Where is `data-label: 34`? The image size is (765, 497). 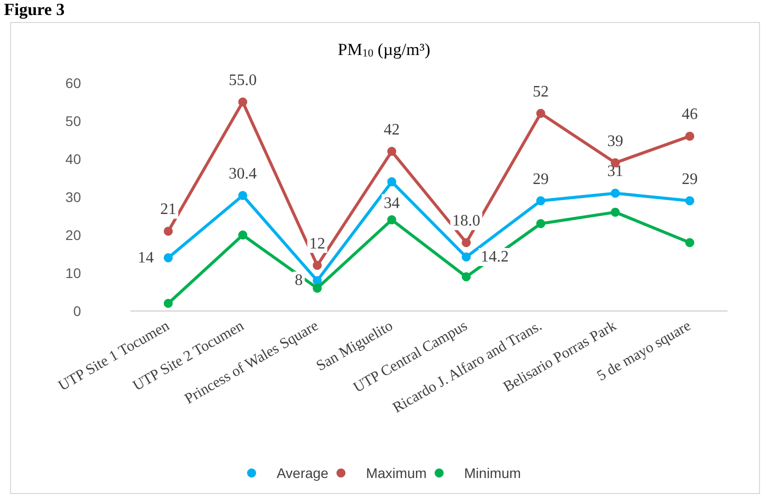 data-label: 34 is located at coordinates (392, 203).